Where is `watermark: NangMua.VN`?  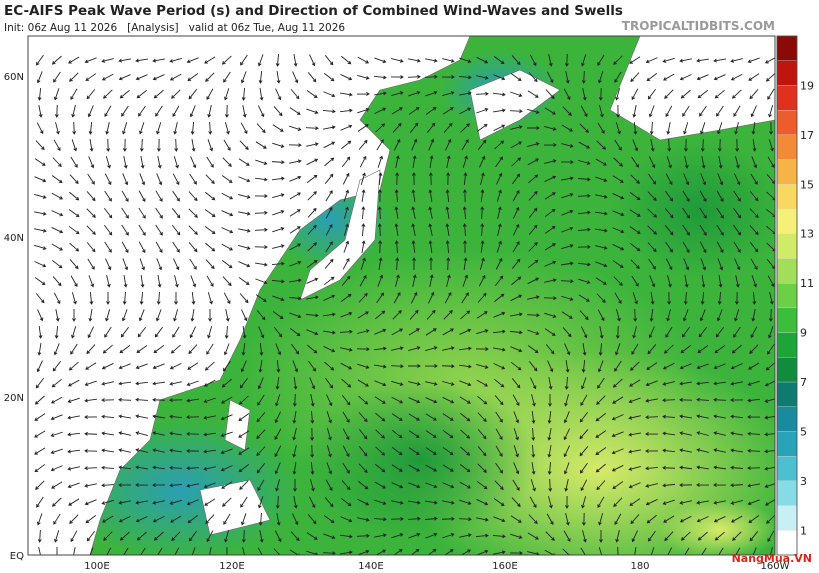 watermark: NangMua.VN is located at coordinates (772, 558).